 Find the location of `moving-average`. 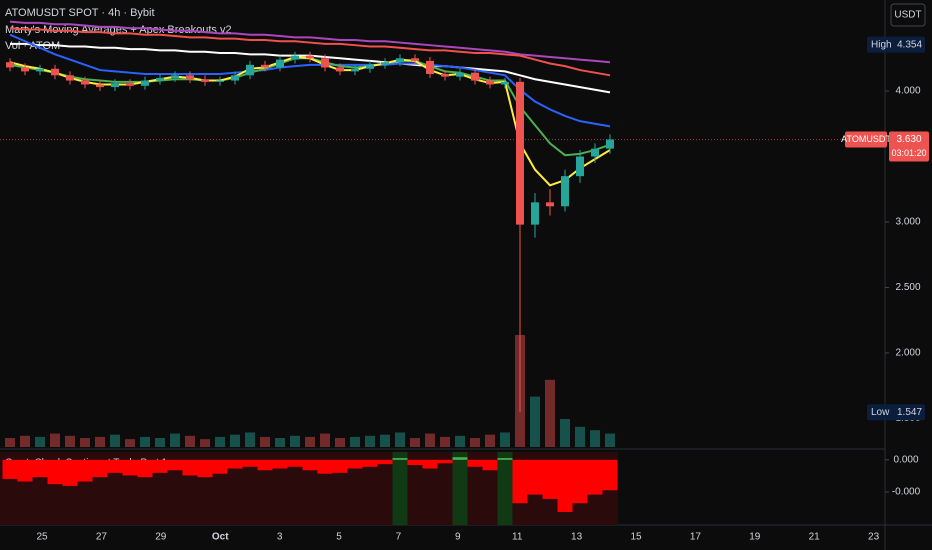

moving-average is located at coordinates (310, 42).